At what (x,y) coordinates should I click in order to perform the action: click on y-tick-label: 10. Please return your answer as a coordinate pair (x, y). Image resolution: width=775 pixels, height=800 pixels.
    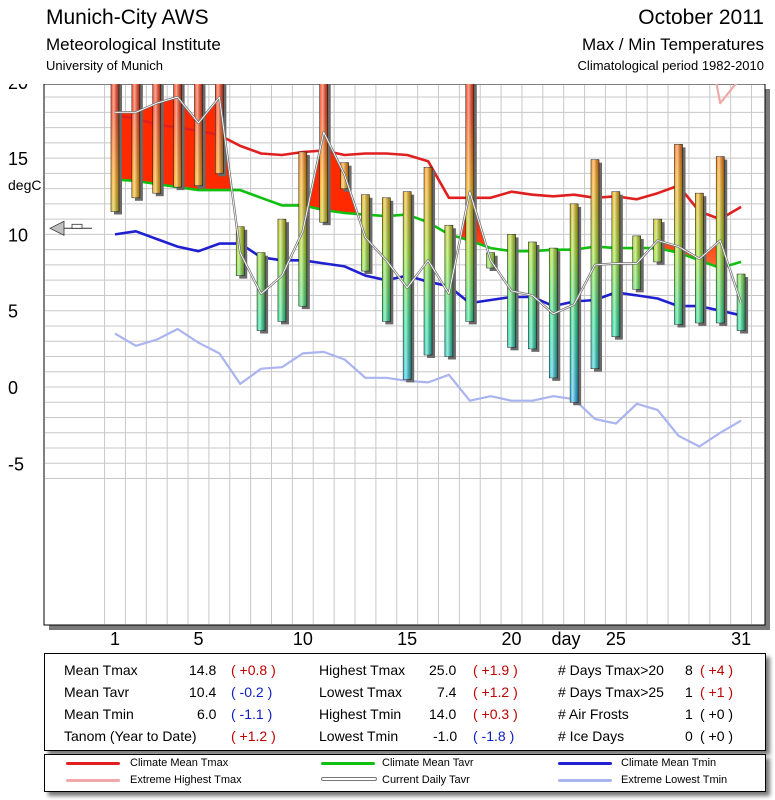
    Looking at the image, I should click on (18, 235).